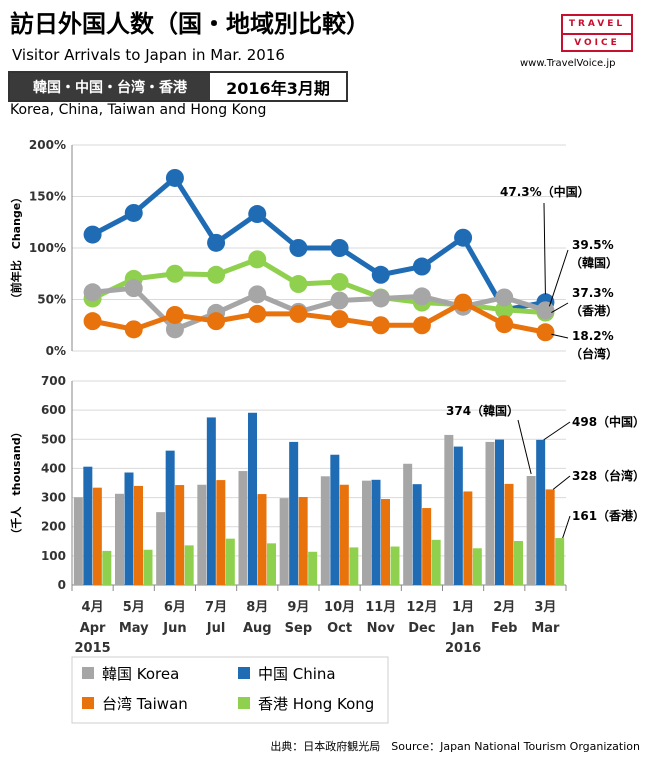 The height and width of the screenshot is (774, 656). What do you see at coordinates (88, 703) in the screenshot?
I see `legend-swatch-taiwan` at bounding box center [88, 703].